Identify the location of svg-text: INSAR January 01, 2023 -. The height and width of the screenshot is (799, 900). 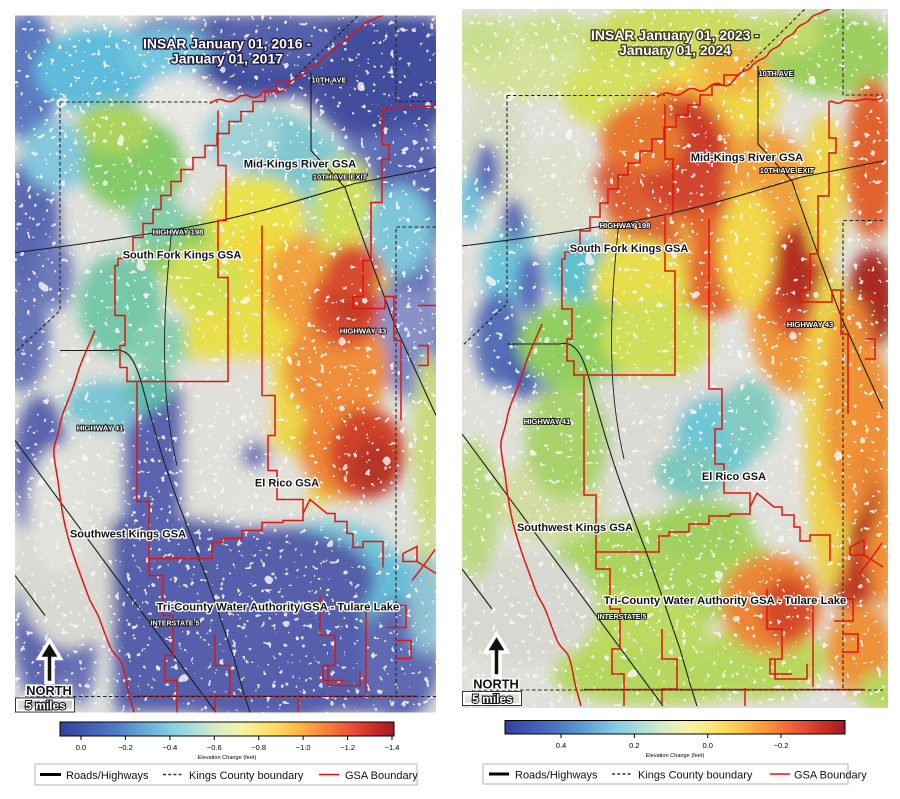
(675, 35).